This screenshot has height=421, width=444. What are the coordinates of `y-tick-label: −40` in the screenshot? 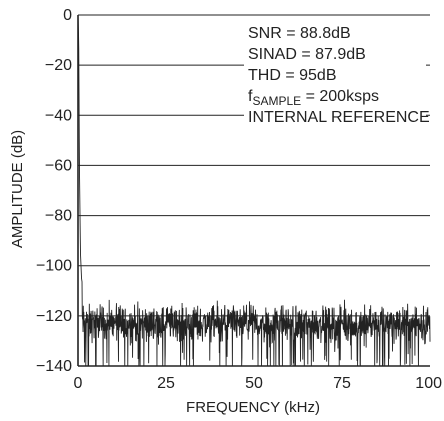 It's located at (58, 115).